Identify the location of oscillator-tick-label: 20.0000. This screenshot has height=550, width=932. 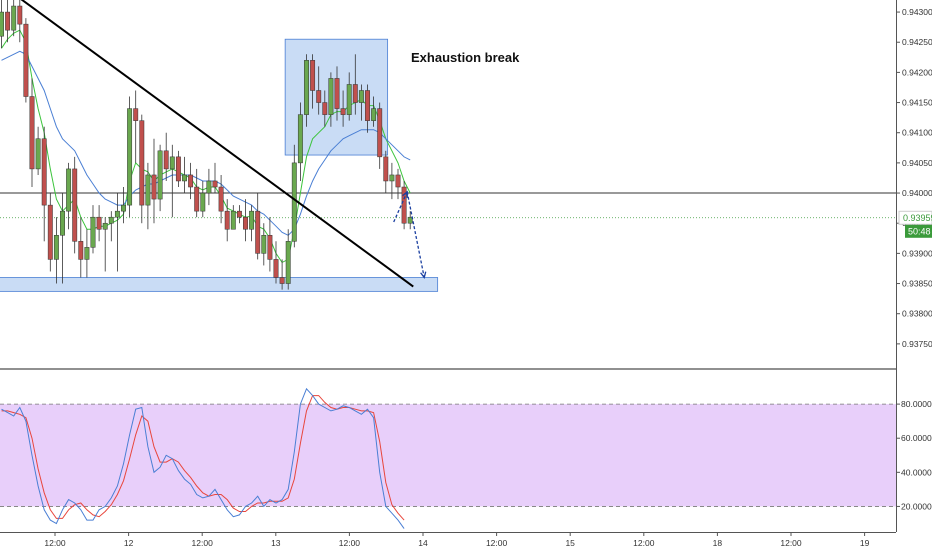
(916, 506).